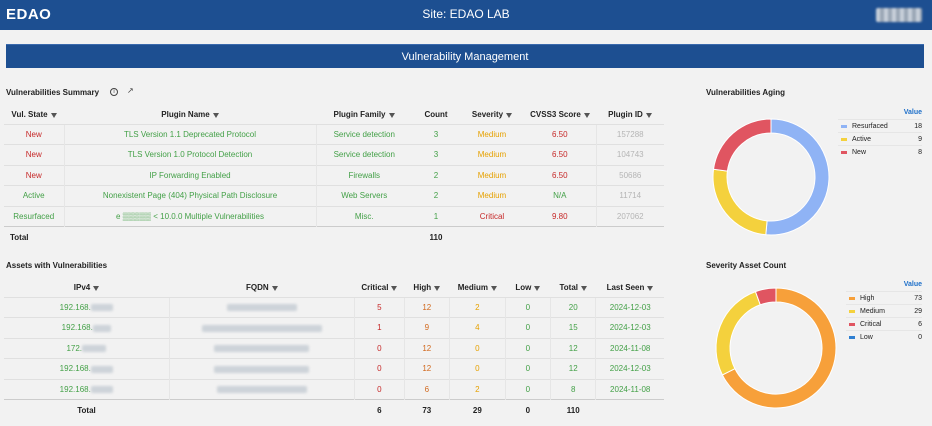  Describe the element at coordinates (436, 115) in the screenshot. I see `col-count: Count` at that location.